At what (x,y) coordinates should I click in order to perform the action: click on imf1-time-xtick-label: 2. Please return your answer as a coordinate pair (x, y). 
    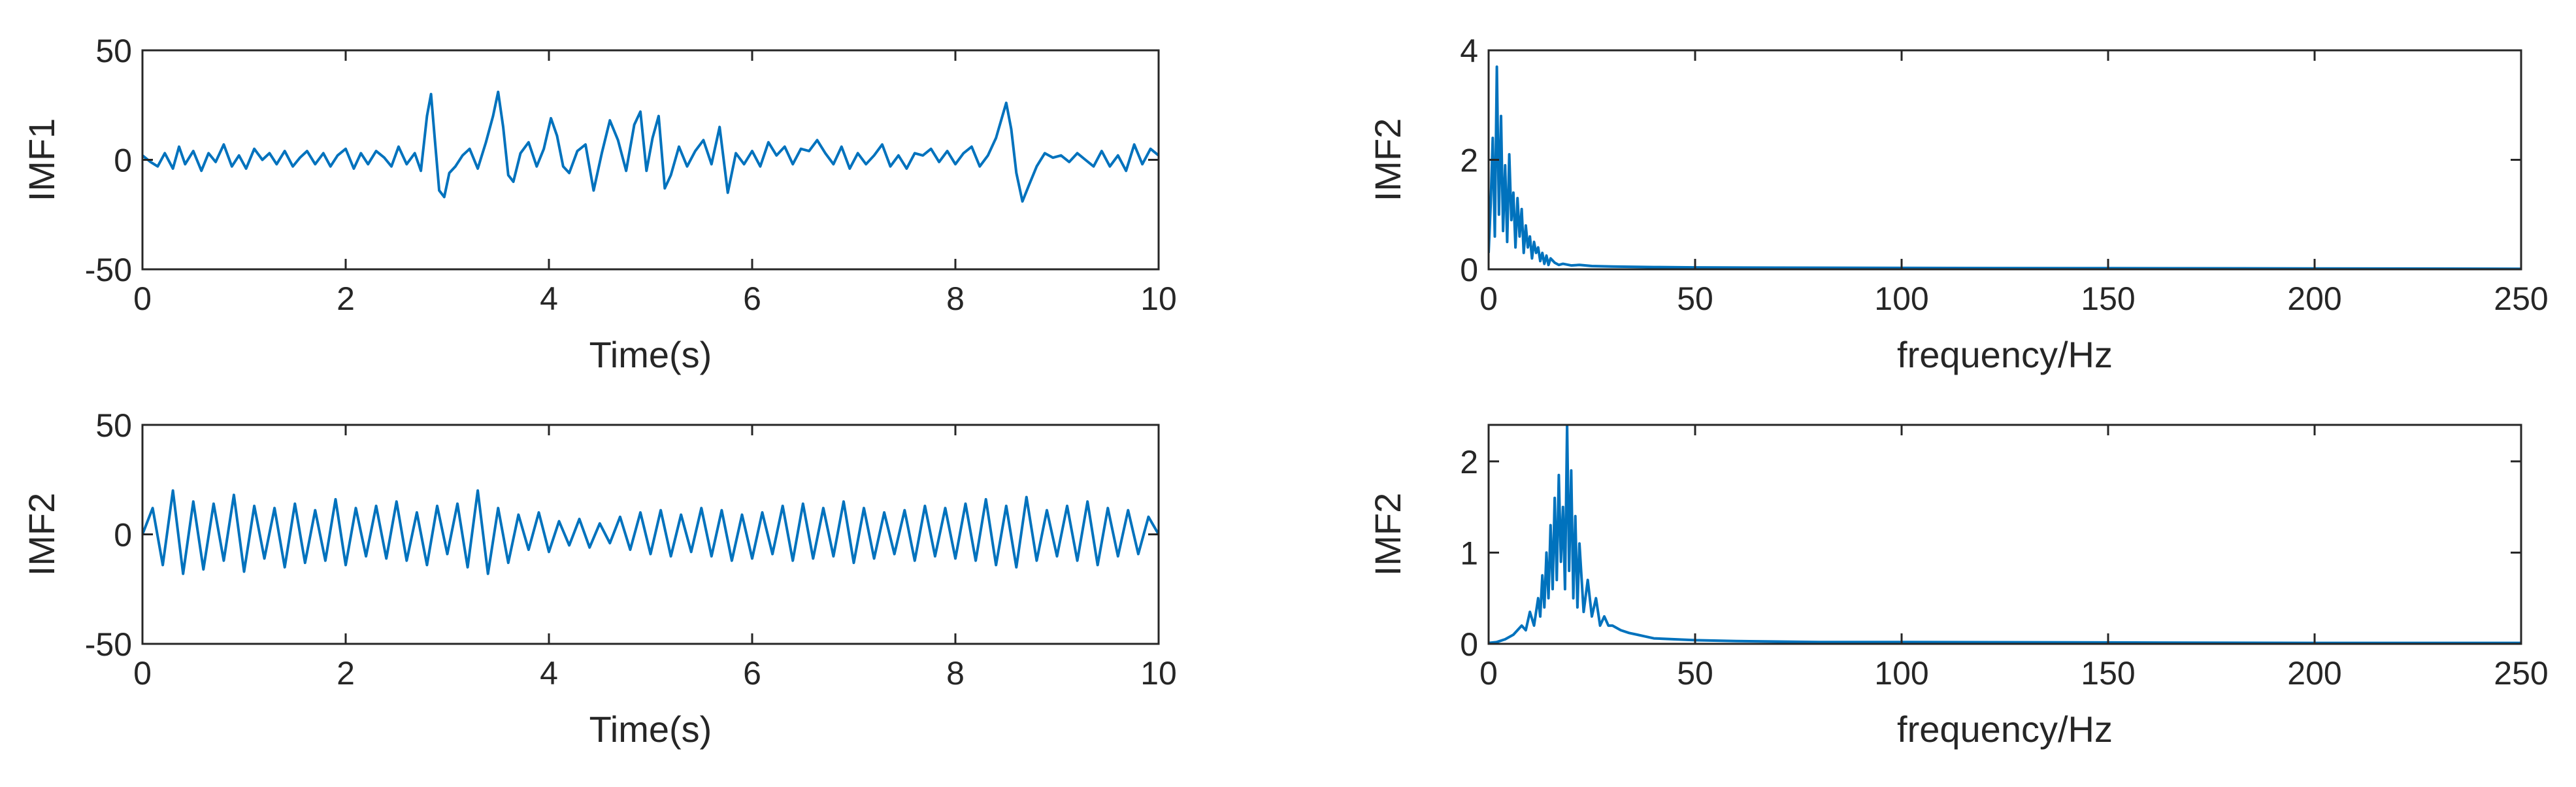
    Looking at the image, I should click on (346, 298).